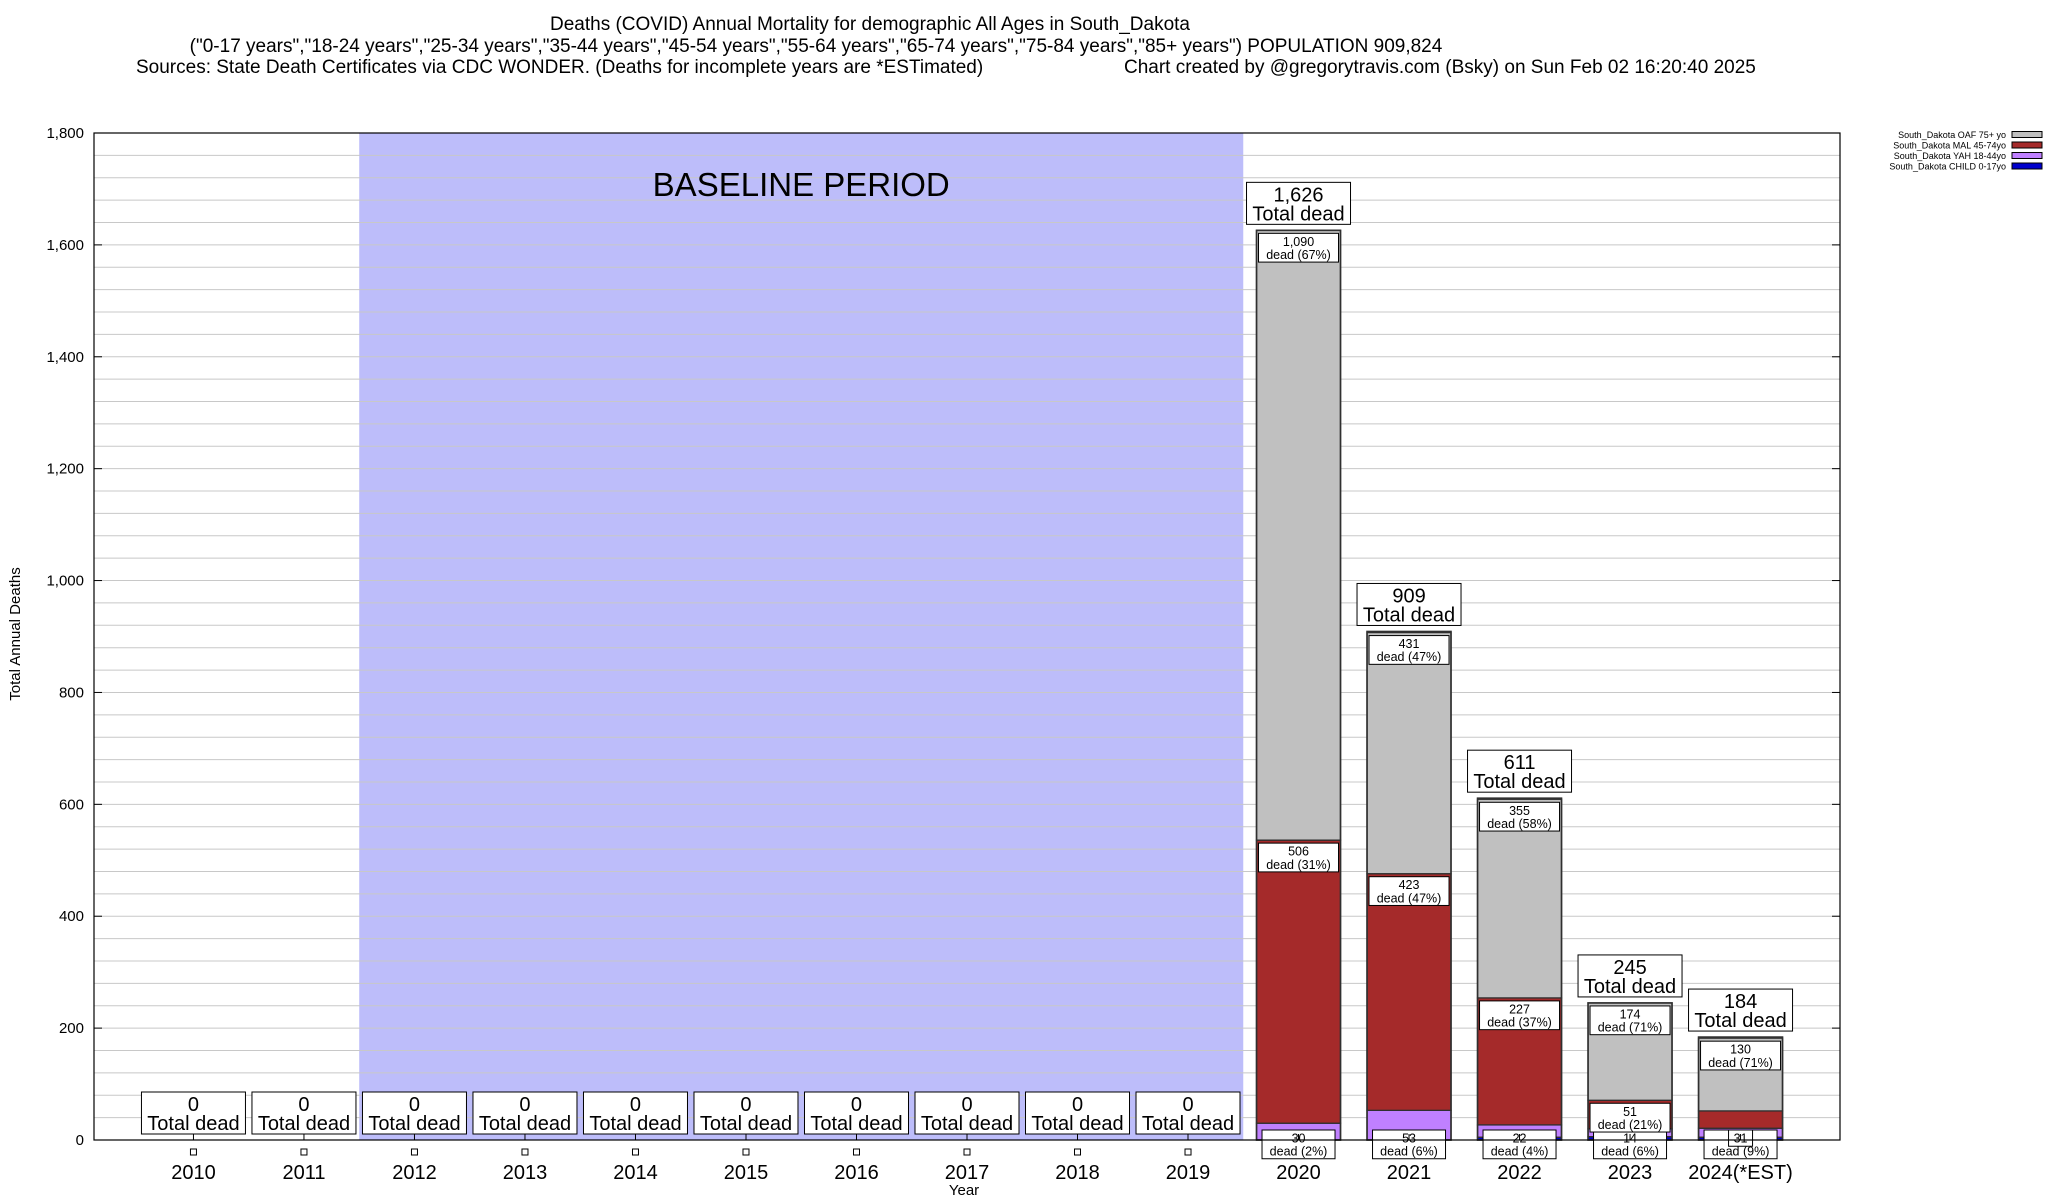 The width and height of the screenshot is (2048, 1200). What do you see at coordinates (525, 1173) in the screenshot?
I see `x-tick-label: 2013` at bounding box center [525, 1173].